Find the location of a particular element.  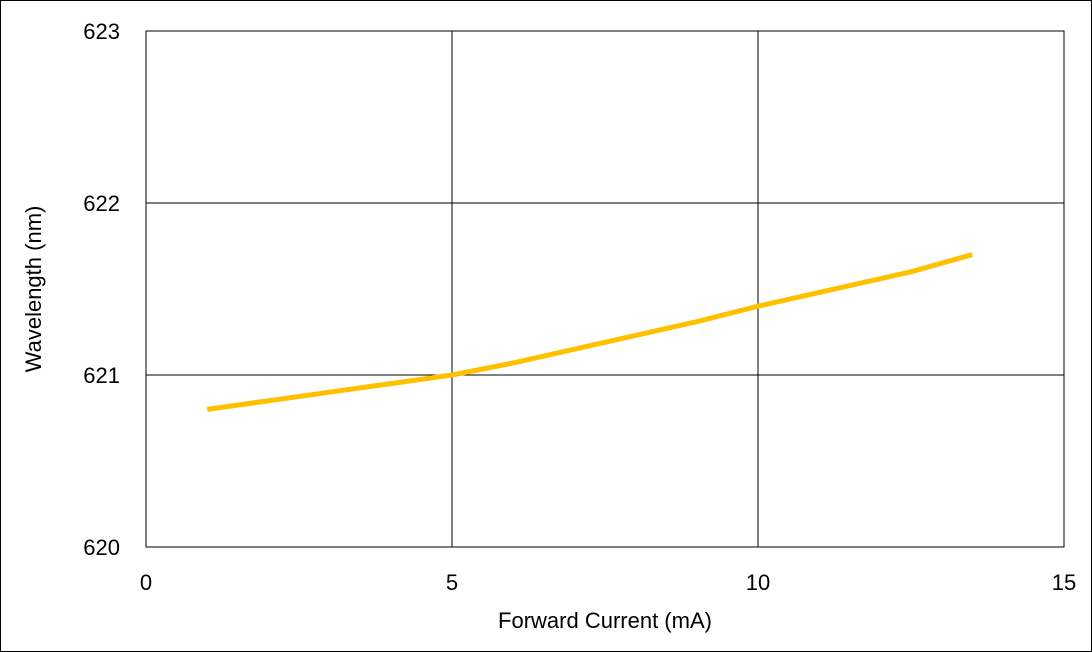

x-tick-label: 5 is located at coordinates (452, 582).